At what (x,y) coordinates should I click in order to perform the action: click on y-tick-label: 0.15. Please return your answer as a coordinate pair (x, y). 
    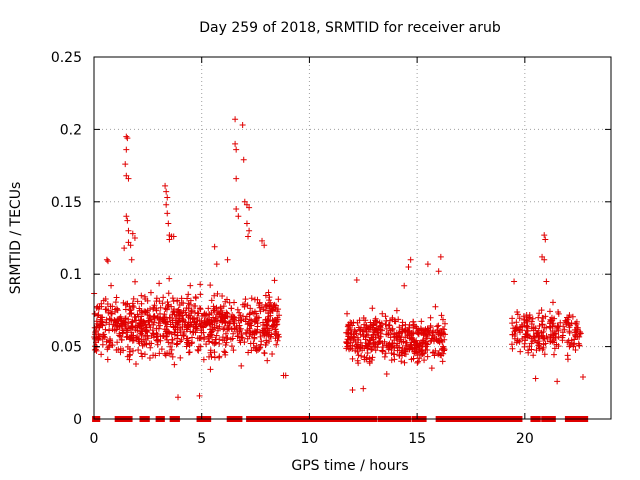
    Looking at the image, I should click on (66, 203).